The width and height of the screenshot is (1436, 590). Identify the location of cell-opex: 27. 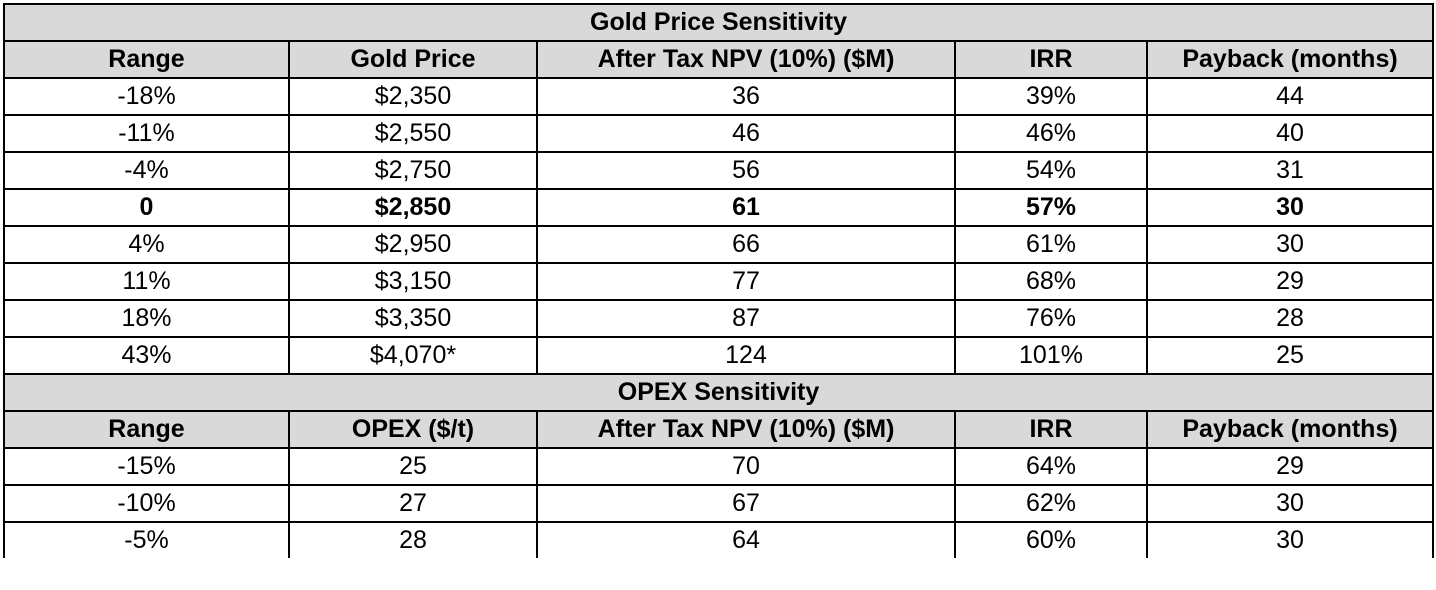
(413, 503).